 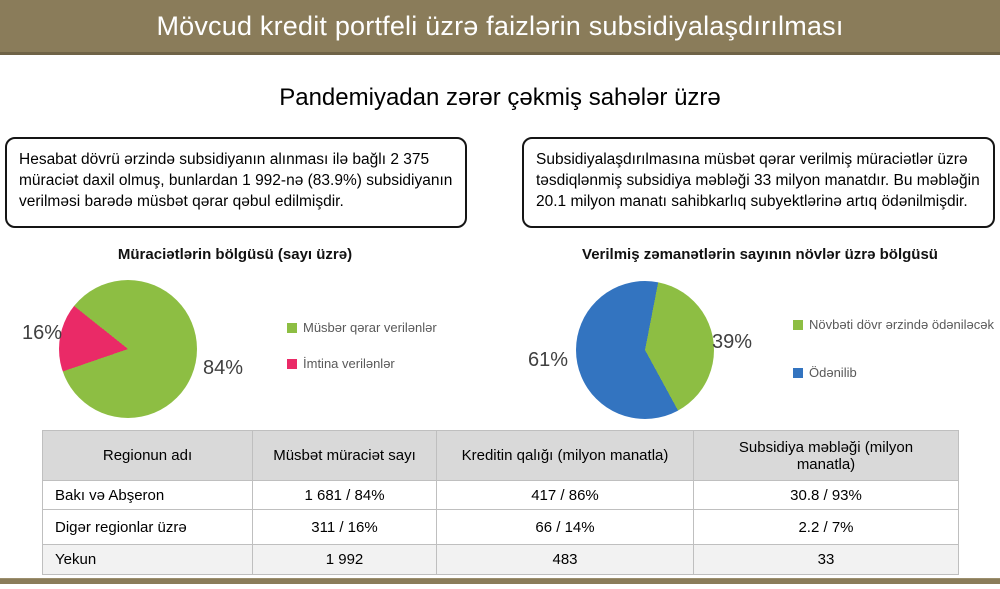 I want to click on column-header-credit: Kreditin qalığı (milyon manatla), so click(x=565, y=455).